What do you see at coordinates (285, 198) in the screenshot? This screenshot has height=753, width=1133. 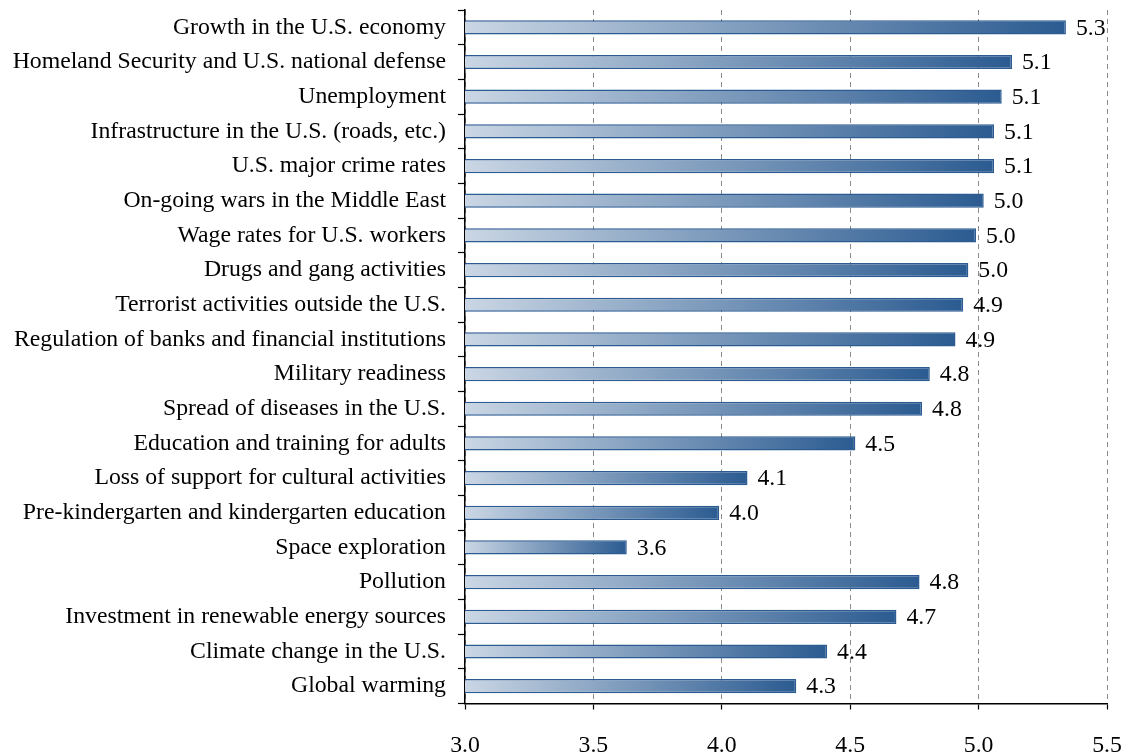 I see `y-tick-label: On-going wars in the Middle East` at bounding box center [285, 198].